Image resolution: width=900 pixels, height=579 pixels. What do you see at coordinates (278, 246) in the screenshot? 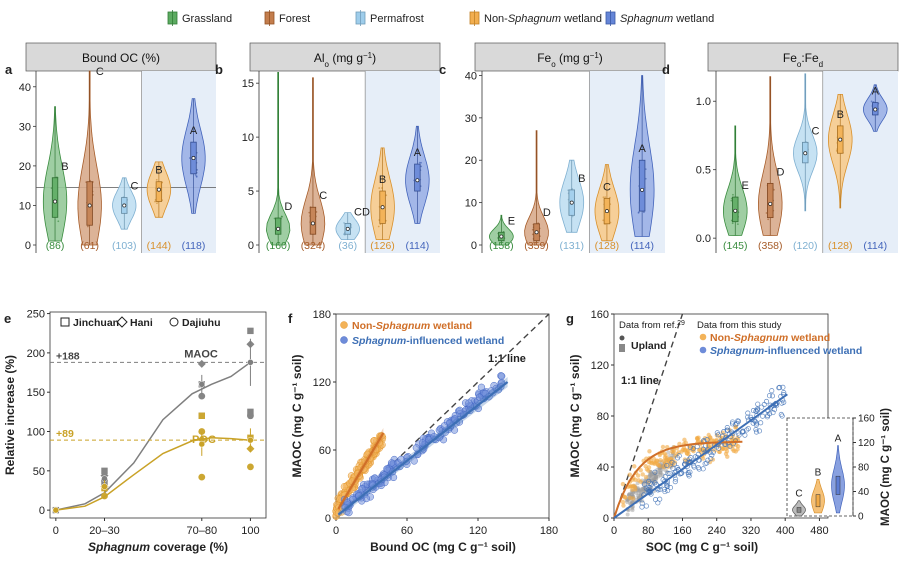
I see `sample-size: (160)` at bounding box center [278, 246].